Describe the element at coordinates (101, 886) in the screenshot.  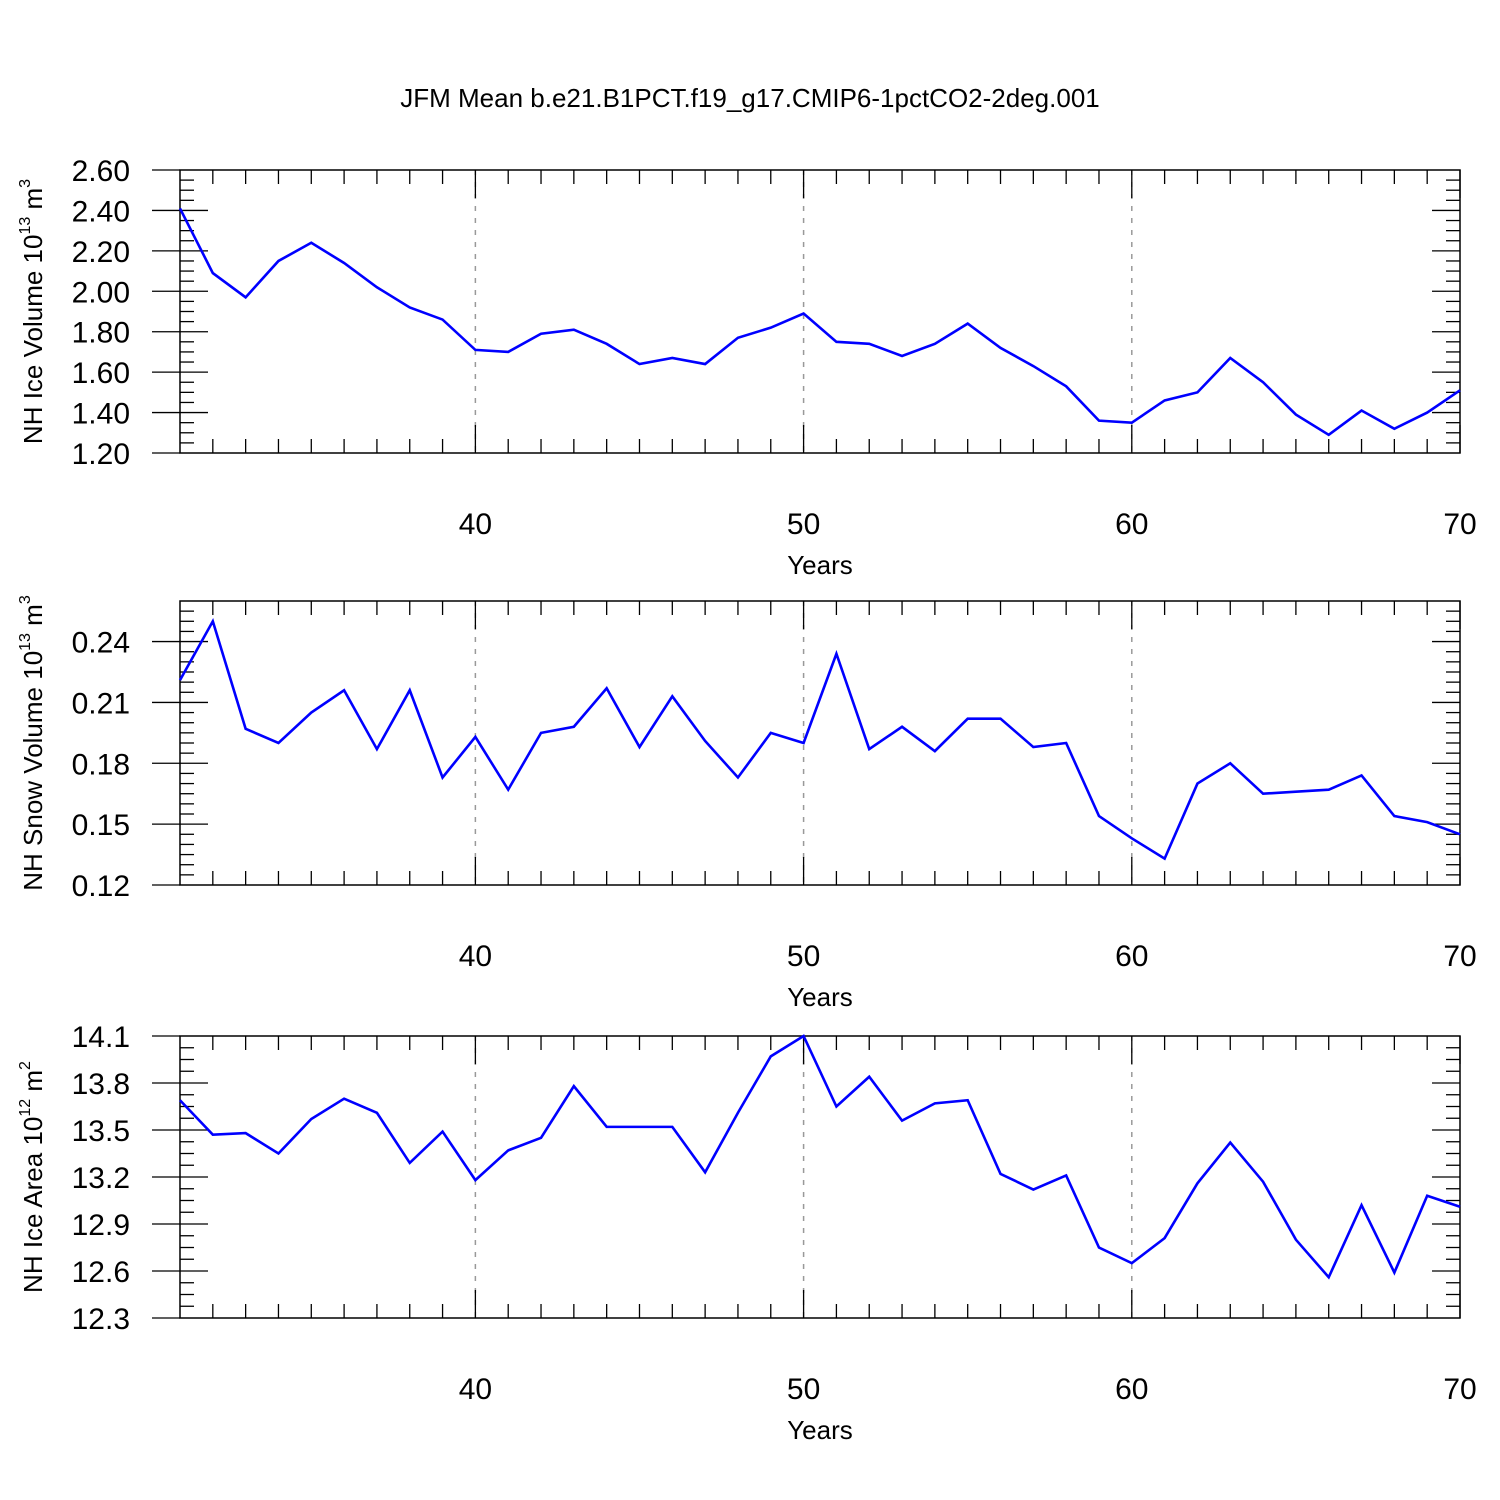
I see `y-tick-label: 0.12` at that location.